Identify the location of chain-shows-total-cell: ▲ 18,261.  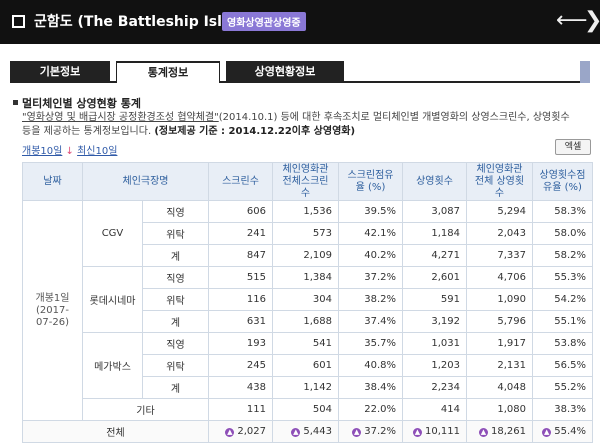
(499, 431).